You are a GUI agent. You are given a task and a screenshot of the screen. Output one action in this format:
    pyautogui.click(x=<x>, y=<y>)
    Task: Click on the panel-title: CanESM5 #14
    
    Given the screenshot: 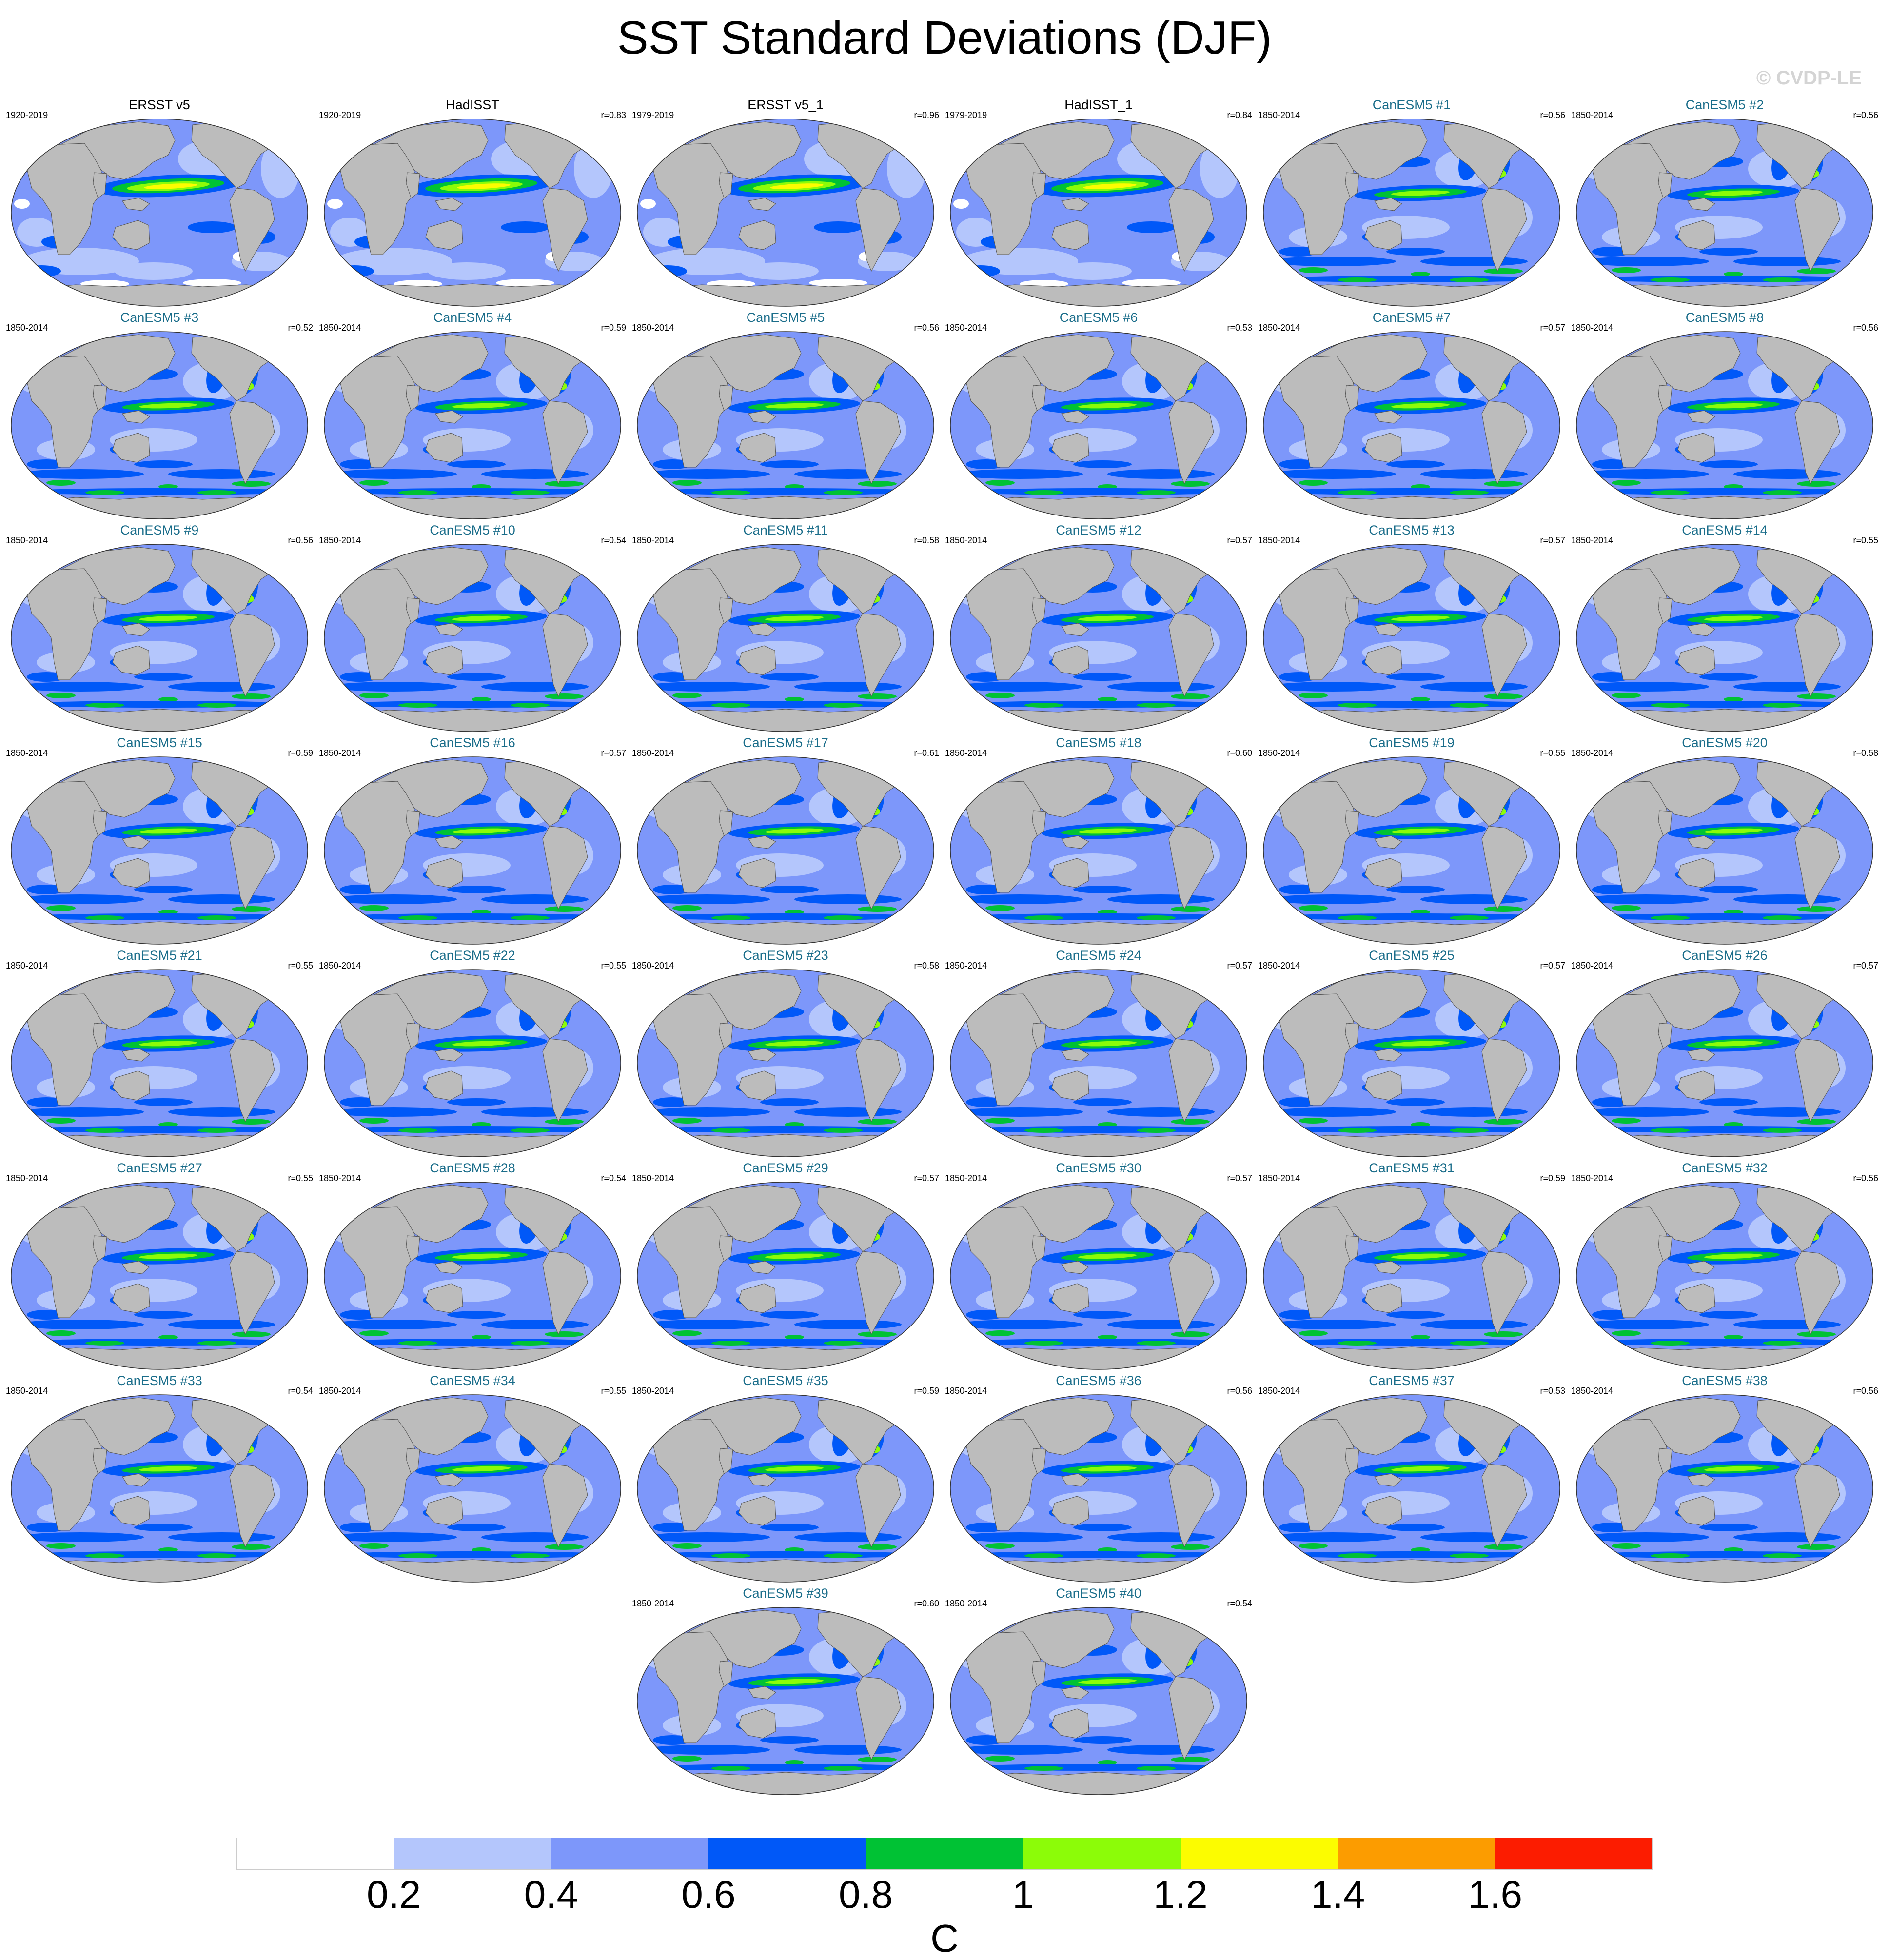 What is the action you would take?
    pyautogui.click(x=1725, y=530)
    